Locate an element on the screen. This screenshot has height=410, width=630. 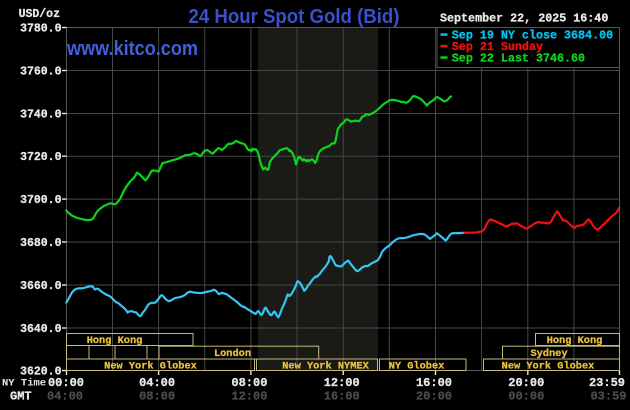
svg-text: 3740.0 is located at coordinates (41, 115).